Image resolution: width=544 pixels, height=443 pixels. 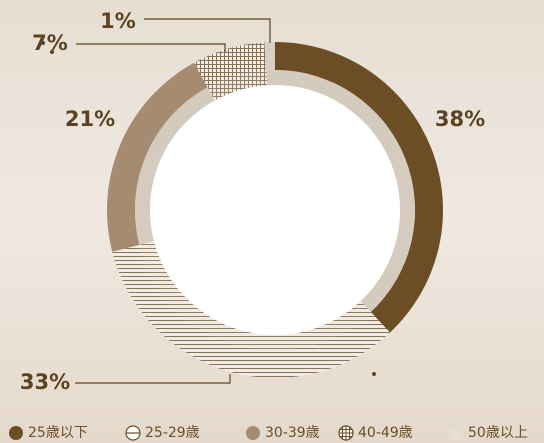 I want to click on legend-label: 40-49歳, so click(x=385, y=433).